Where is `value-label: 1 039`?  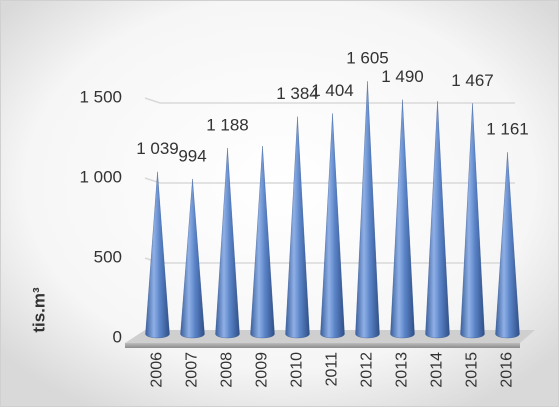 value-label: 1 039 is located at coordinates (157, 148).